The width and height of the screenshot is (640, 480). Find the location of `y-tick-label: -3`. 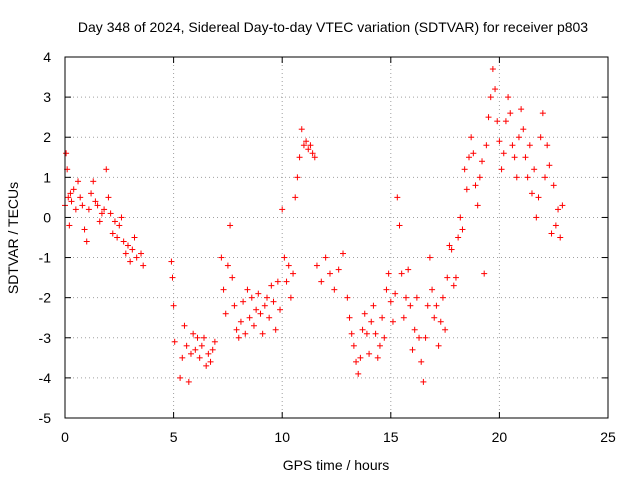

y-tick-label: -3 is located at coordinates (45, 338).